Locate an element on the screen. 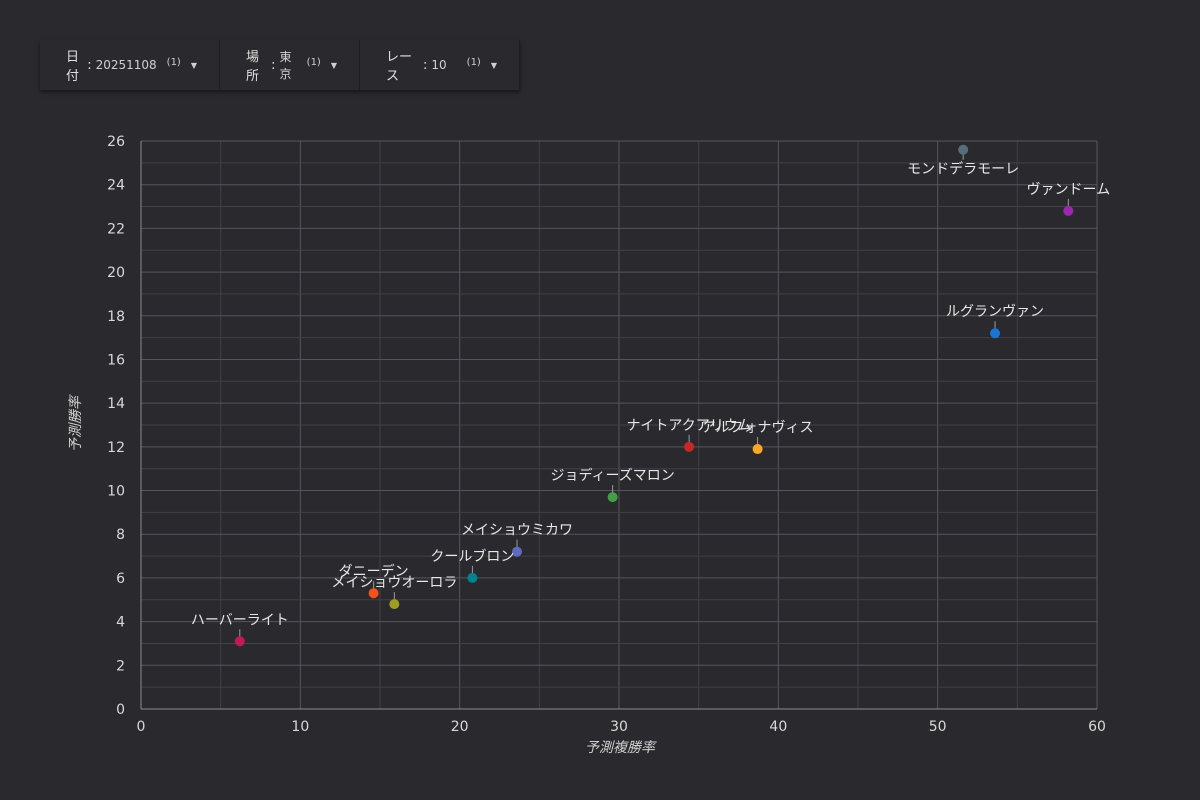  date-filter: 日付 : 20251108 (1) ▼ is located at coordinates (130, 65).